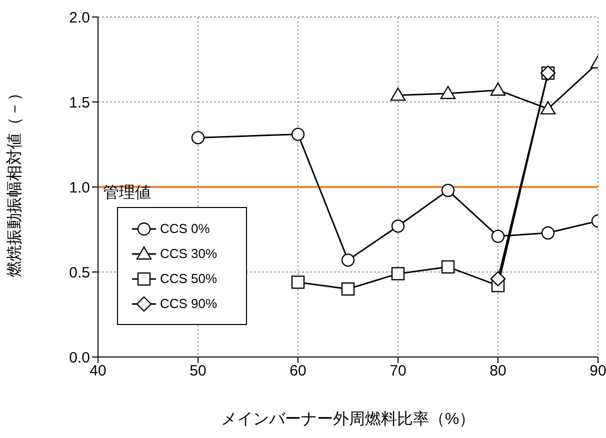  Describe the element at coordinates (498, 371) in the screenshot. I see `x-tick-label: 80` at that location.